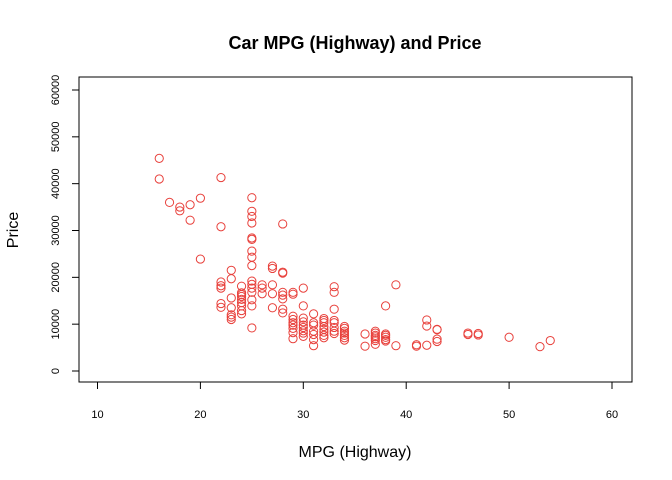  Describe the element at coordinates (612, 415) in the screenshot. I see `x-axis-tick-label: 60` at that location.